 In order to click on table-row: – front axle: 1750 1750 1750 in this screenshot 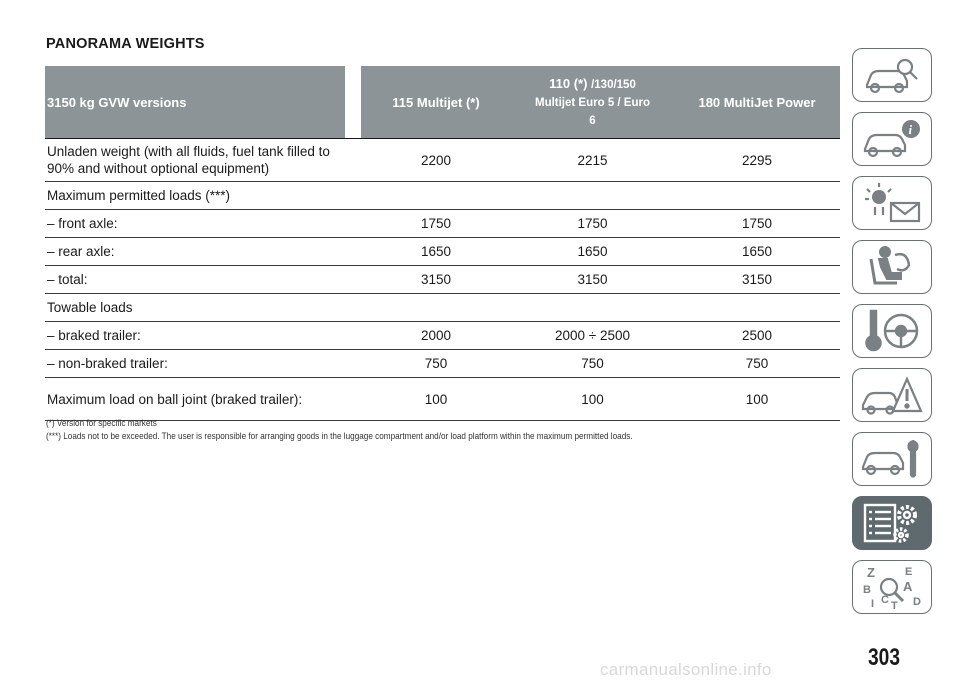, I will do `click(442, 223)`.